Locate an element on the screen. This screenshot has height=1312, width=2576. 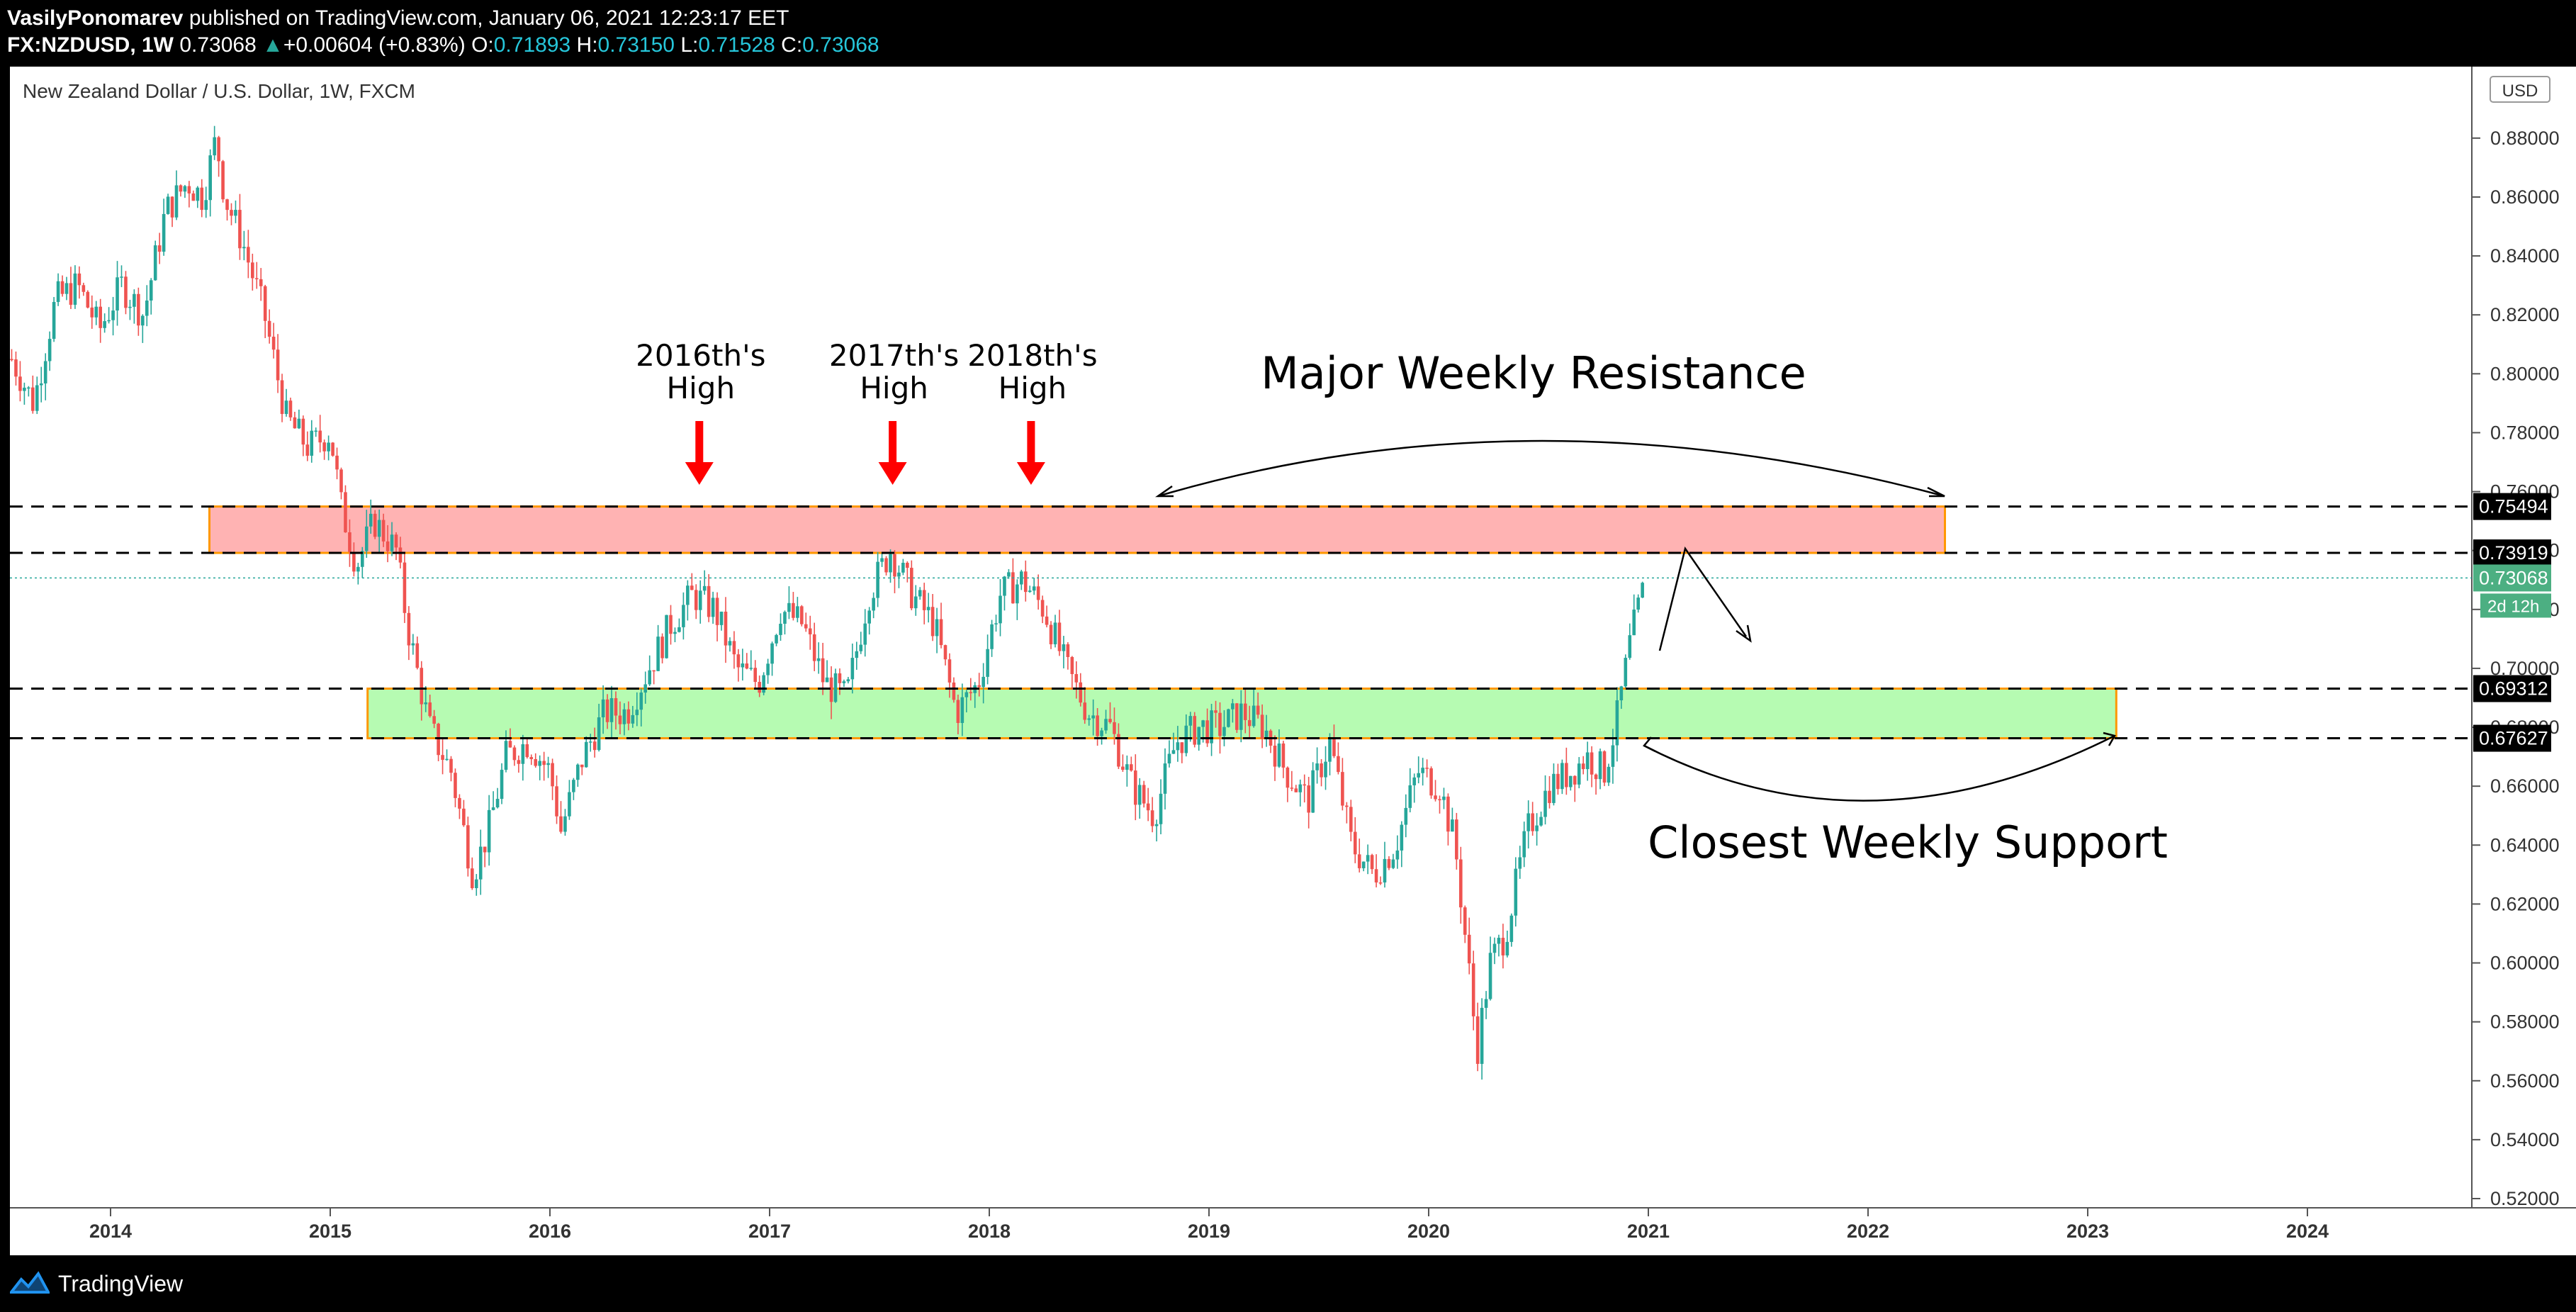
support-arrowhead-left is located at coordinates (1649, 744).